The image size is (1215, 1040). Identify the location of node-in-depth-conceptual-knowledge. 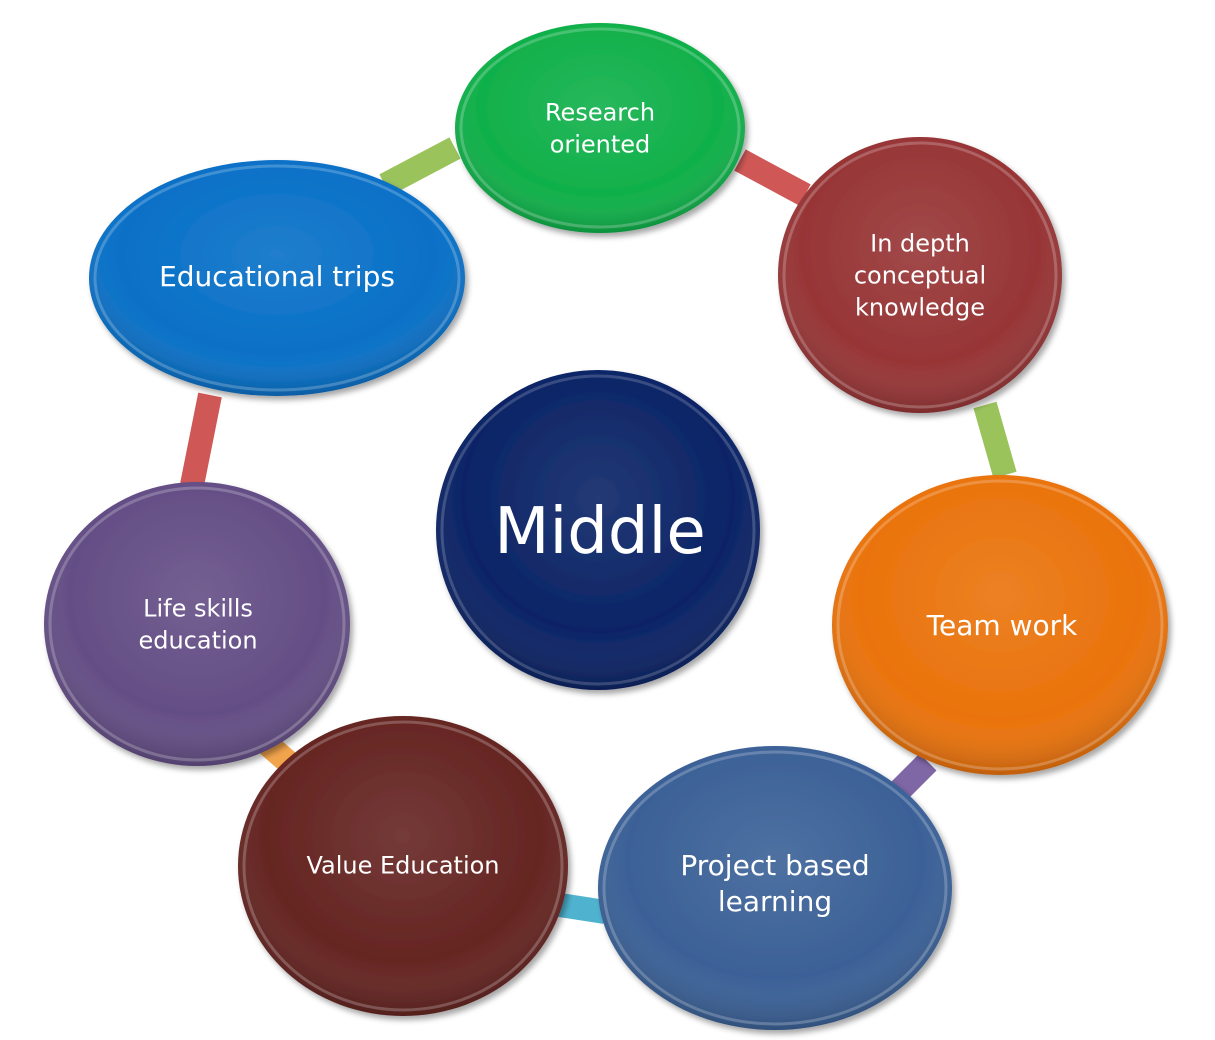
(920, 275).